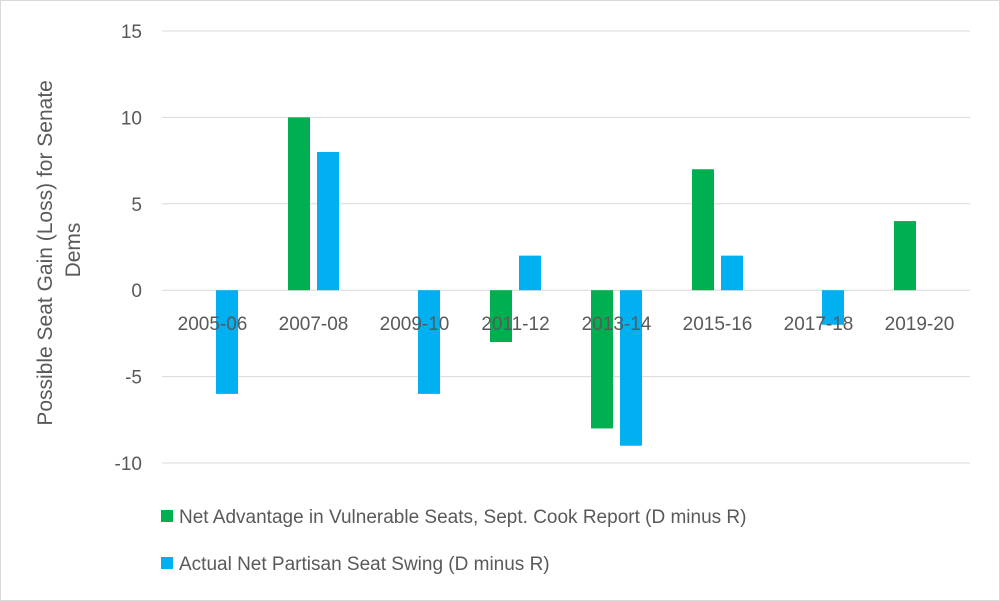 The height and width of the screenshot is (601, 1000). What do you see at coordinates (136, 291) in the screenshot?
I see `y-tick-label: 0` at bounding box center [136, 291].